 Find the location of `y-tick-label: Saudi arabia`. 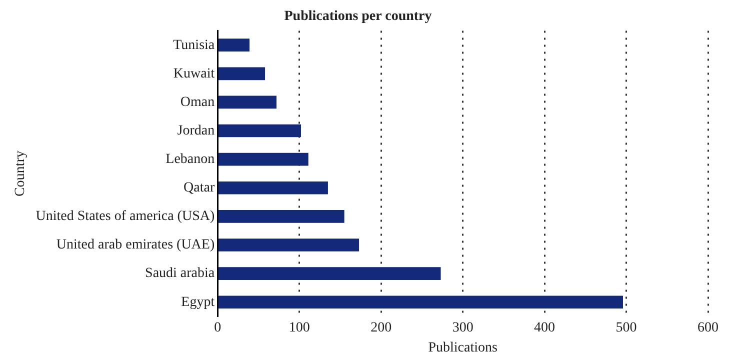

y-tick-label: Saudi arabia is located at coordinates (180, 274).